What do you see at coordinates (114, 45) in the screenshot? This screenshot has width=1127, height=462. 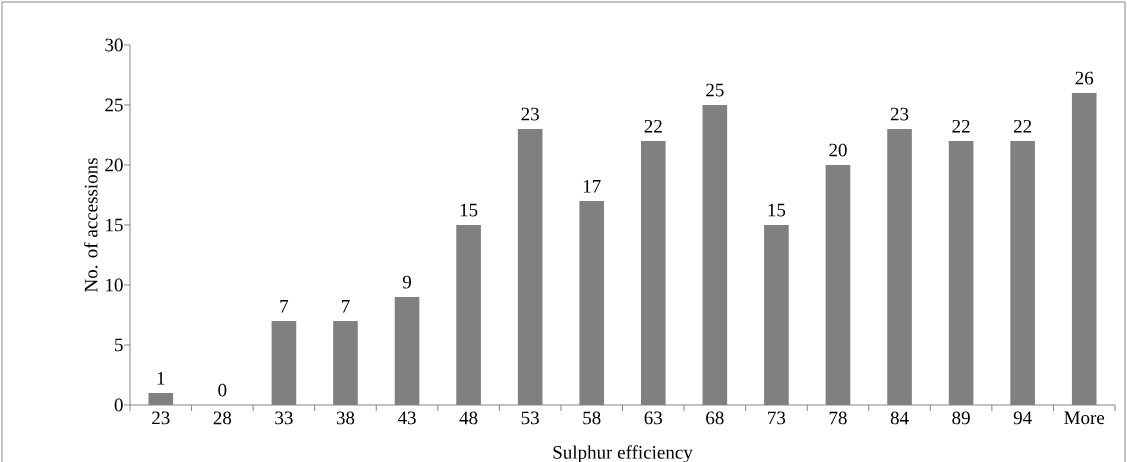 I see `y-tick-label: 30` at bounding box center [114, 45].